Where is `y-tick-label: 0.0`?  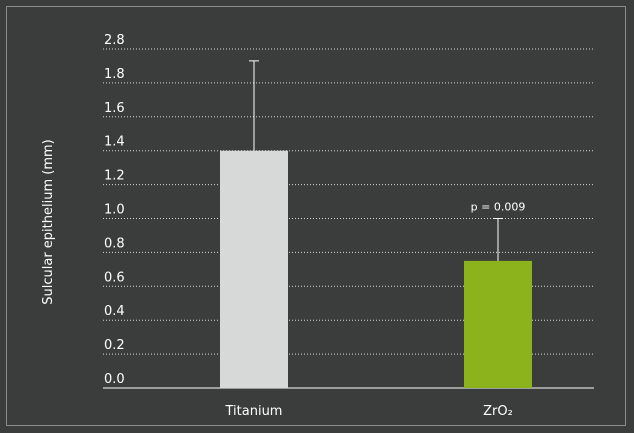 y-tick-label: 0.0 is located at coordinates (114, 379).